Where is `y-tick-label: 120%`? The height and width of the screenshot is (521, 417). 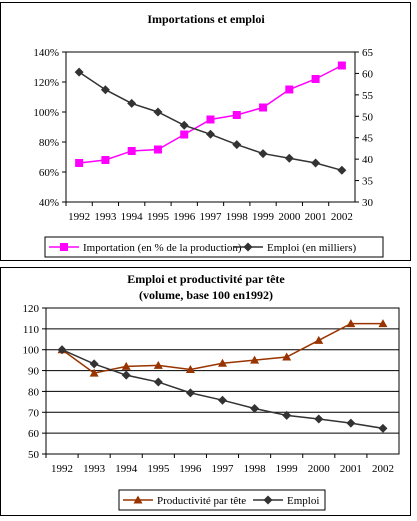 y-tick-label: 120% is located at coordinates (46, 83).